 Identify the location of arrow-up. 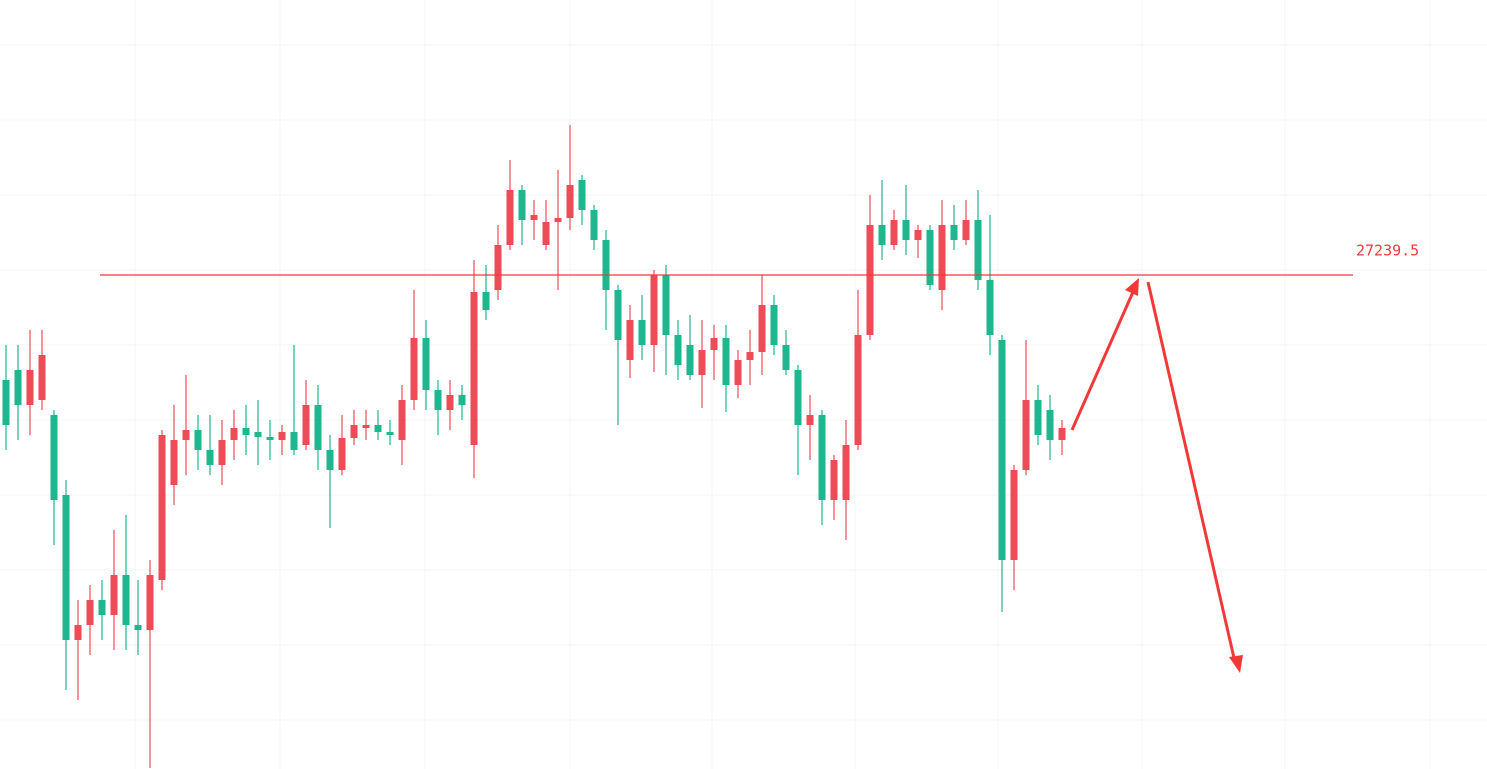
(1102, 361).